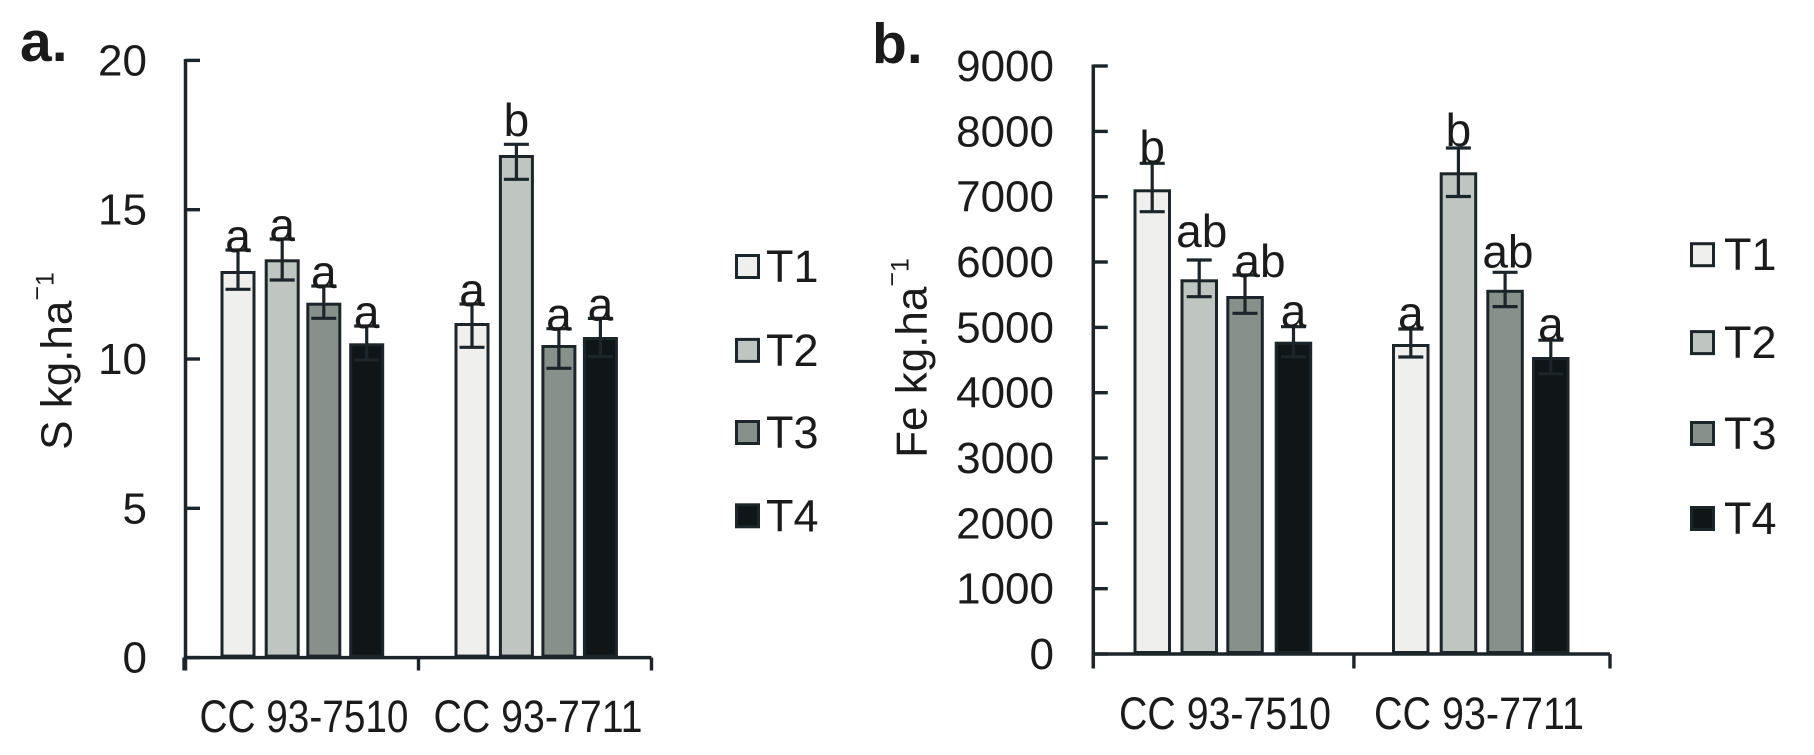  What do you see at coordinates (122, 210) in the screenshot?
I see `svg-text: 15` at bounding box center [122, 210].